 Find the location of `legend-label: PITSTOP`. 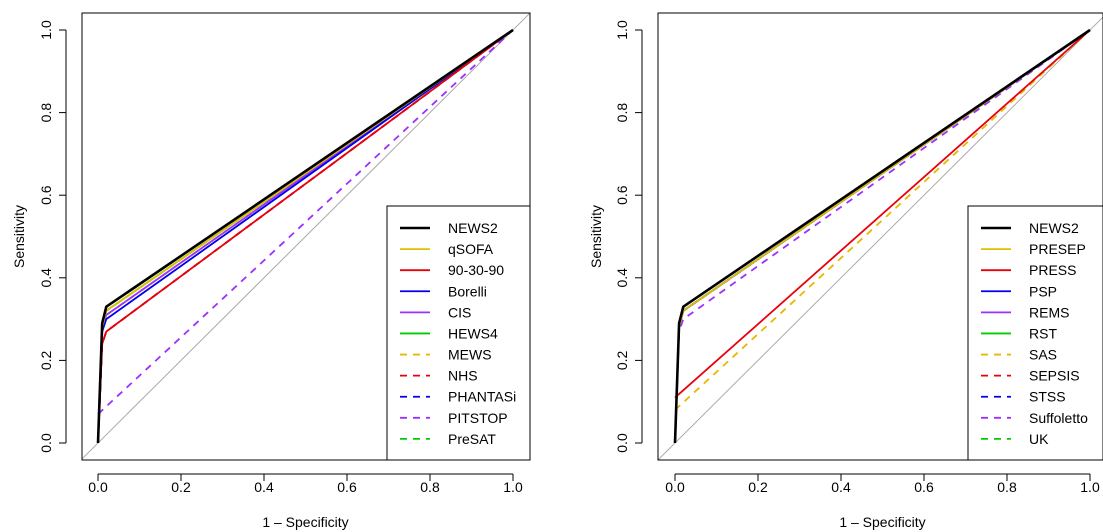

legend-label: PITSTOP is located at coordinates (478, 418).